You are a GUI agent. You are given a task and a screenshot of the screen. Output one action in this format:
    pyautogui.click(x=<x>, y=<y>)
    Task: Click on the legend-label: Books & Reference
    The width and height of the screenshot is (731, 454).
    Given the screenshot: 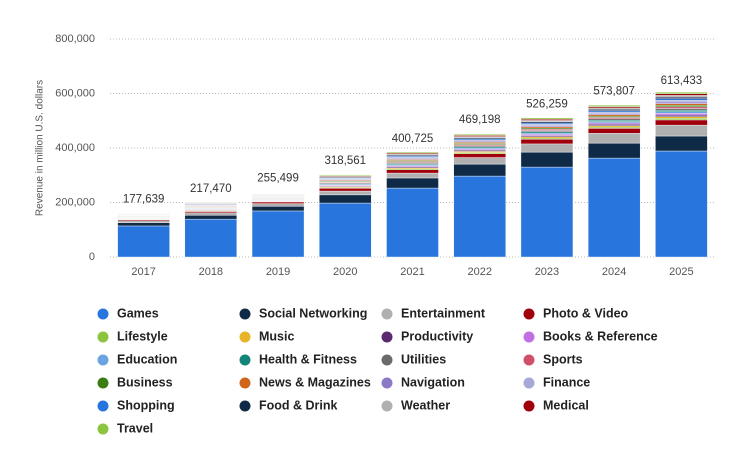 What is the action you would take?
    pyautogui.click(x=600, y=336)
    